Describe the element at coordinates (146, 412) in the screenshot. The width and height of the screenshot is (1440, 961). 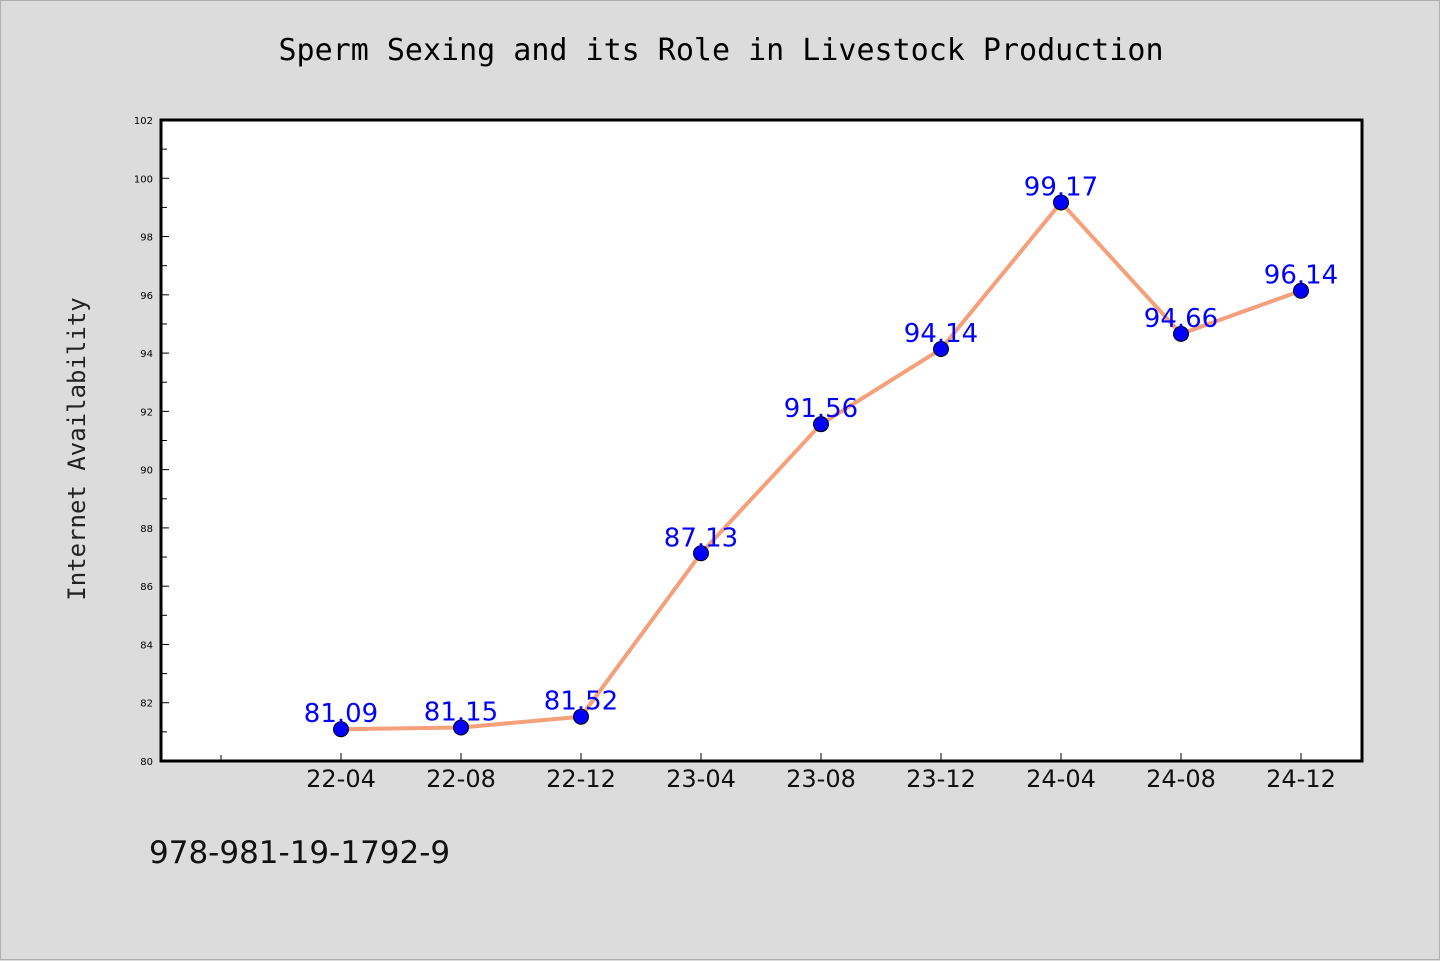
I see `y-tick-label: 92` at that location.